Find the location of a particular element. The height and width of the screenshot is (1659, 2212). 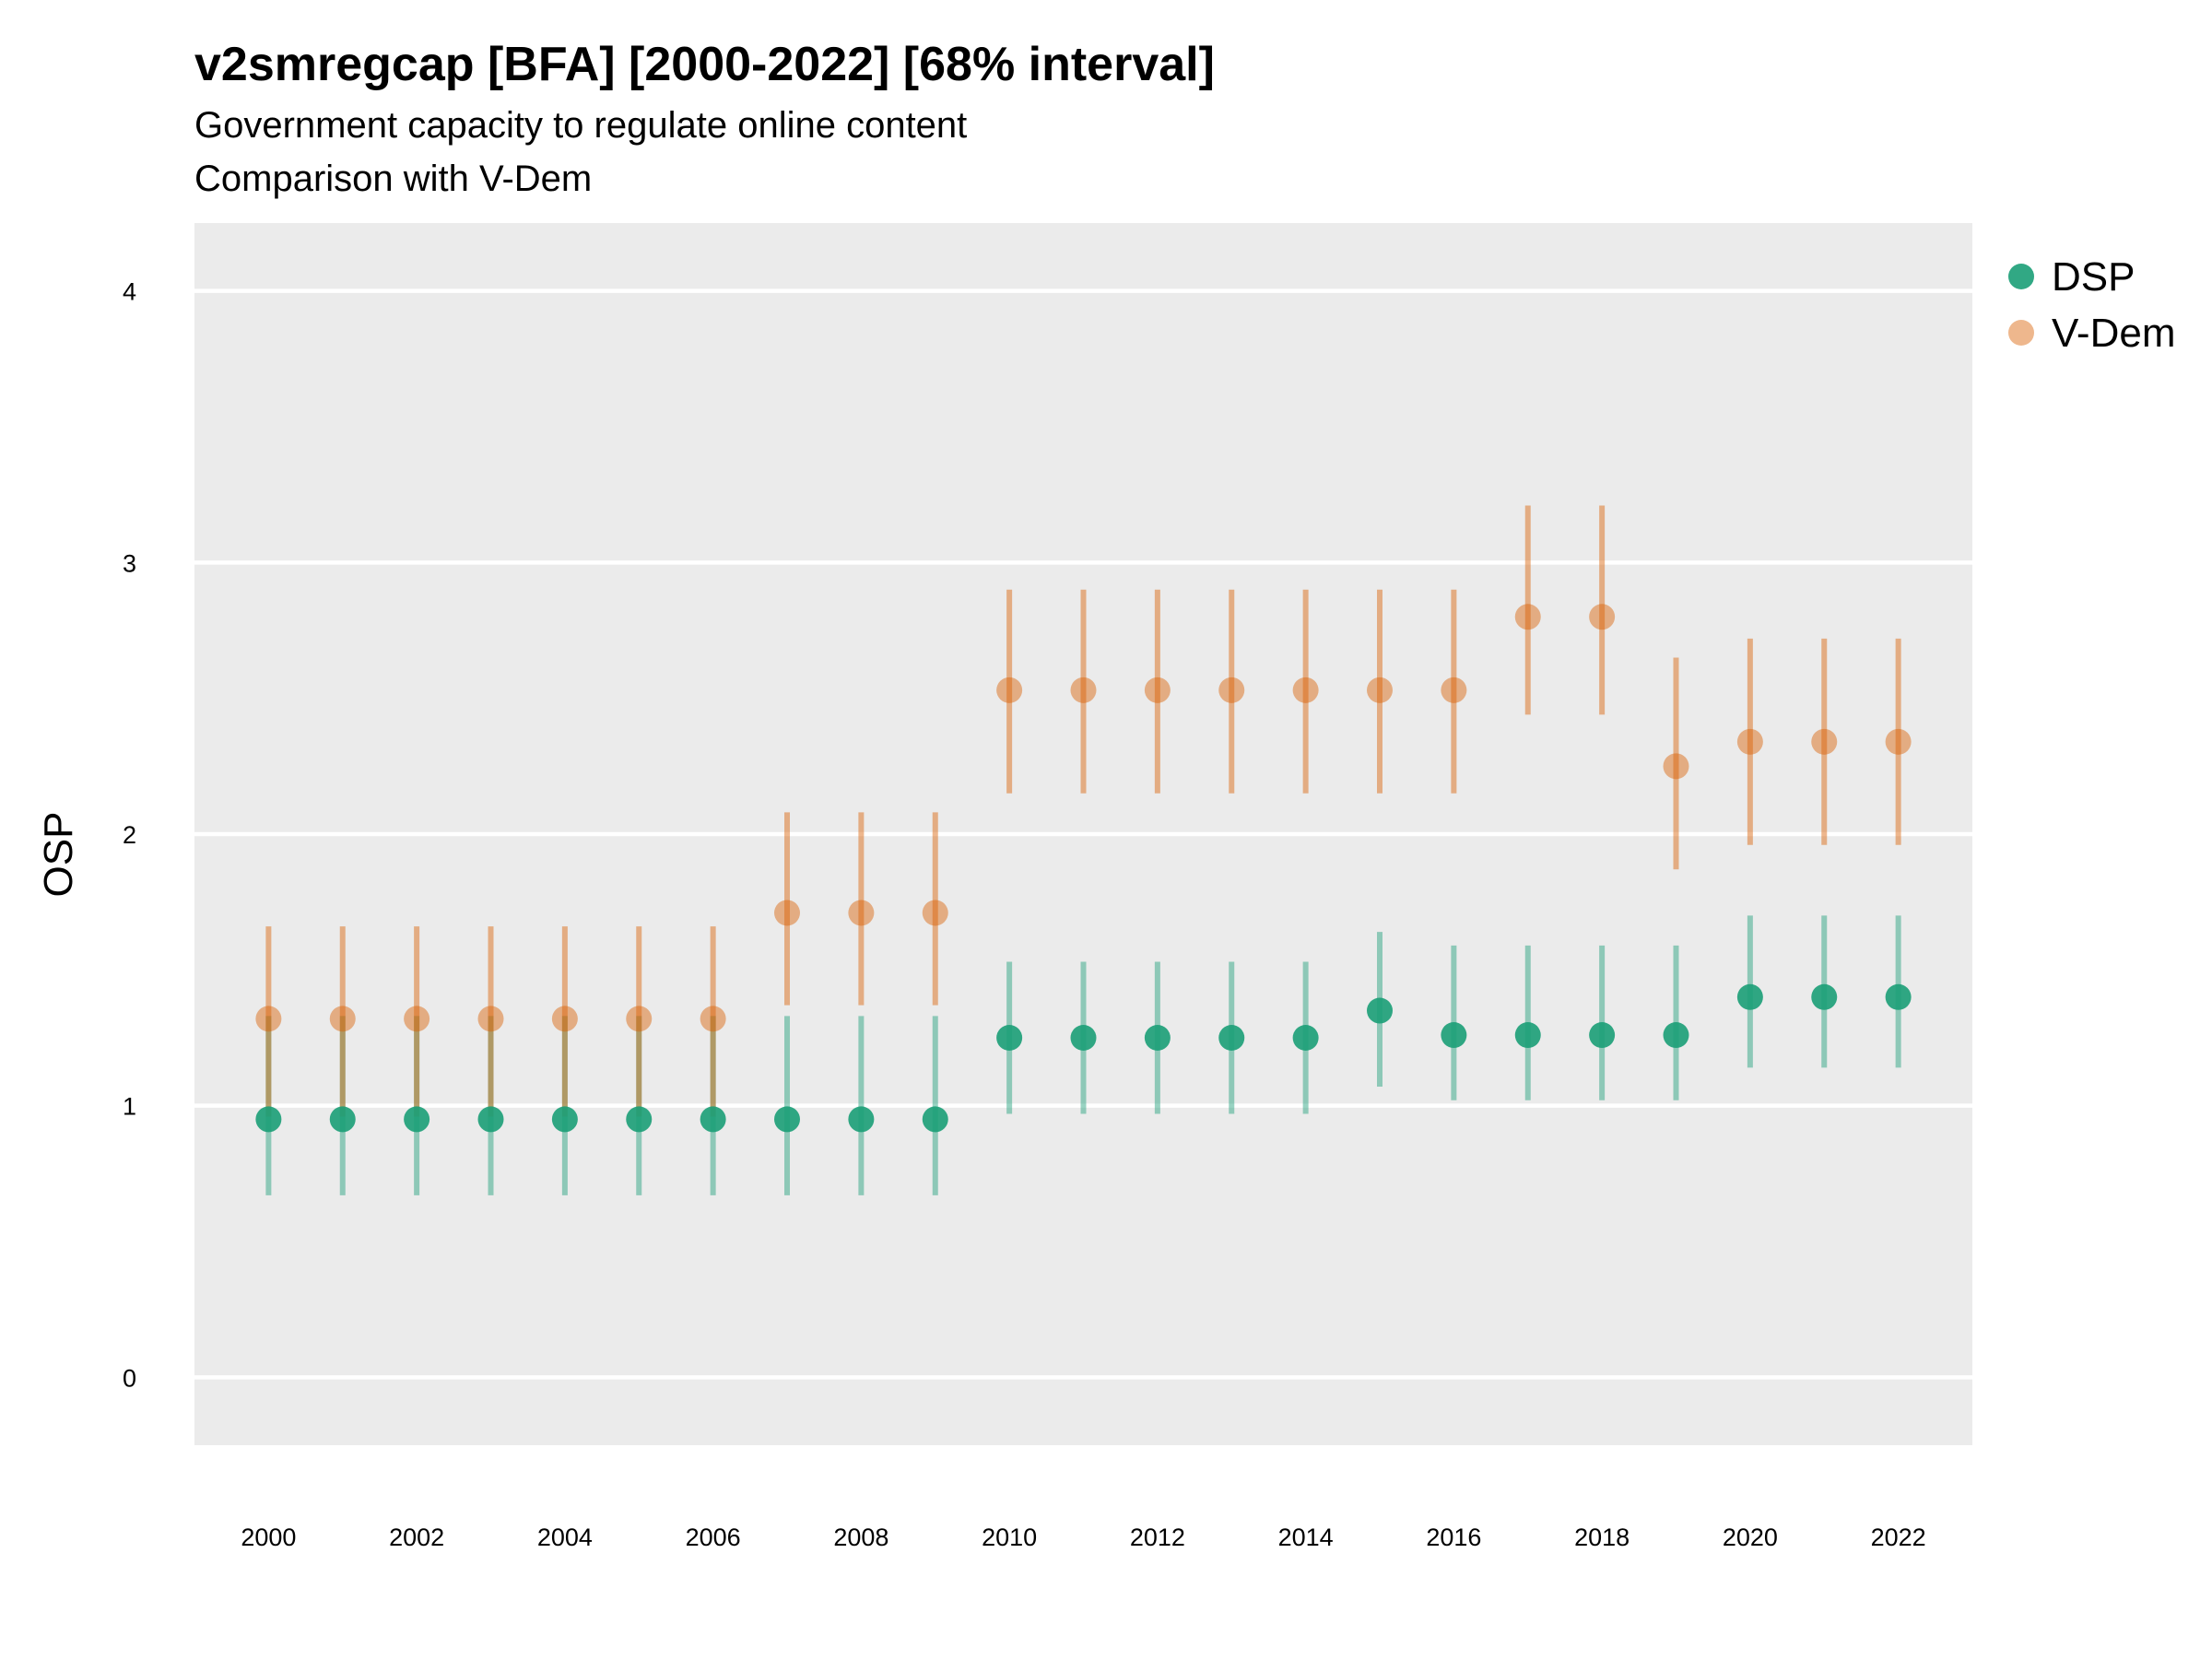

x-tick-label: 2012 is located at coordinates (1157, 1537).